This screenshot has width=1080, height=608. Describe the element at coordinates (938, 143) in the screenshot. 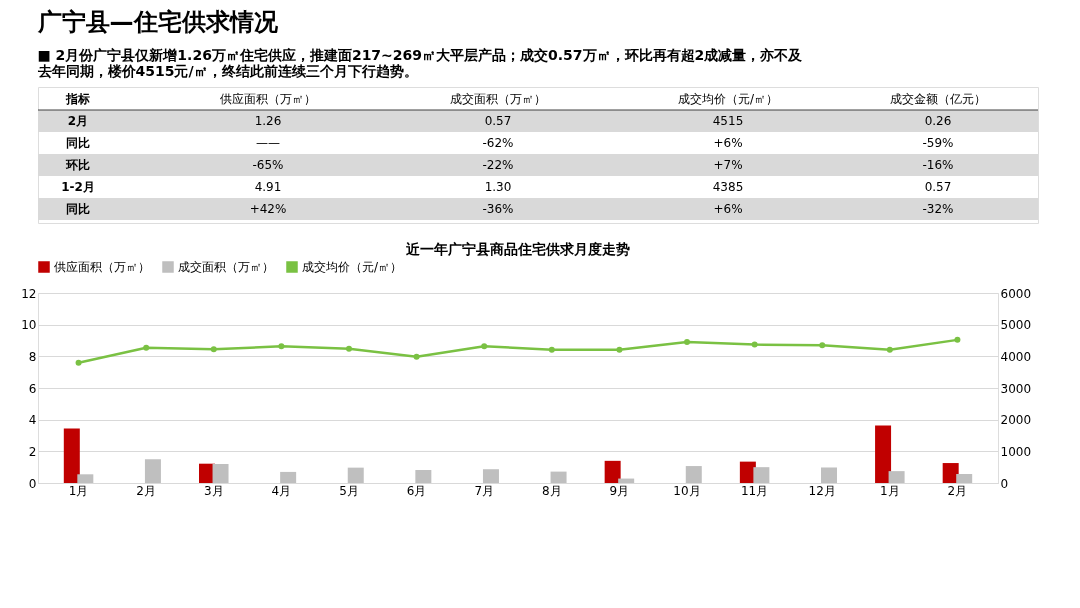

I see `text: -59%` at that location.